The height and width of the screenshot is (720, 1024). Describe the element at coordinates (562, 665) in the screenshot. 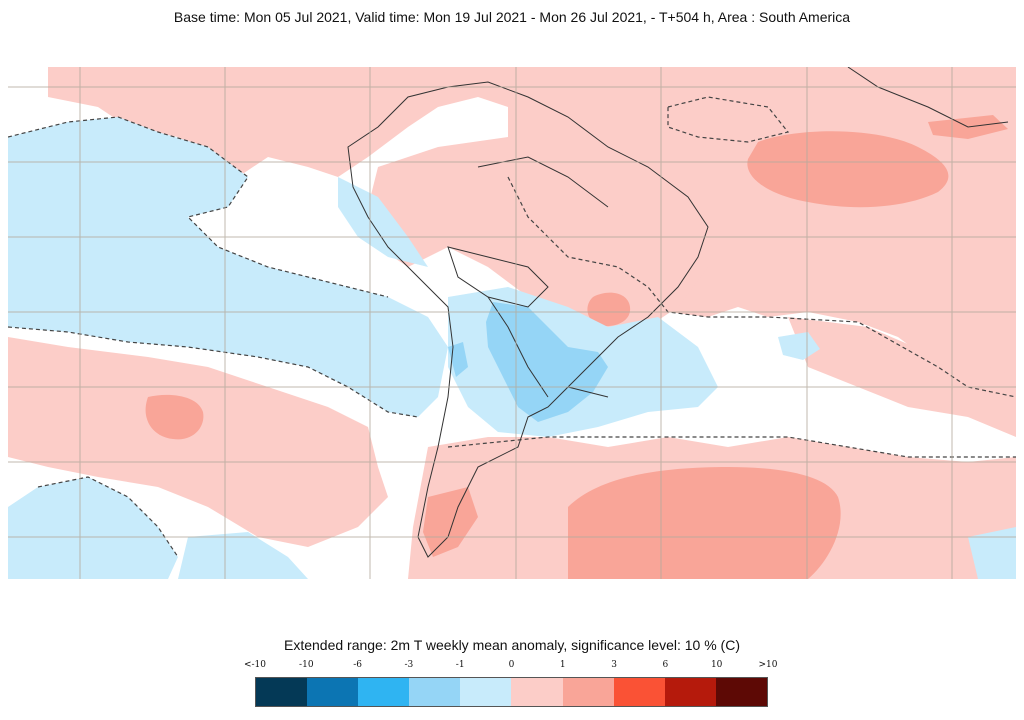

I see `legend-tick-label: 1` at that location.